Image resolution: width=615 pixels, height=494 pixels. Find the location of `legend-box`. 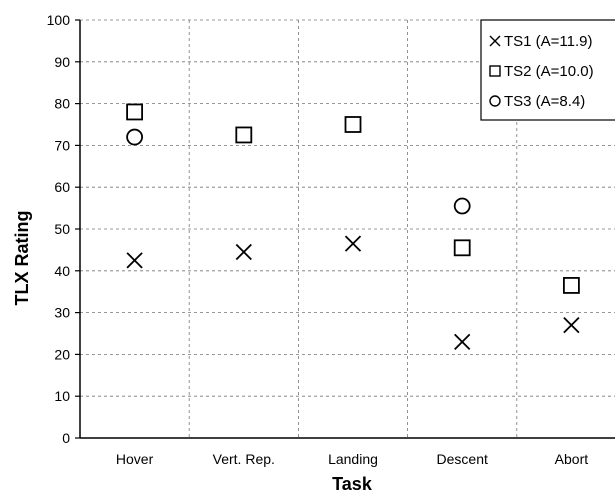

legend-box is located at coordinates (547, 70).